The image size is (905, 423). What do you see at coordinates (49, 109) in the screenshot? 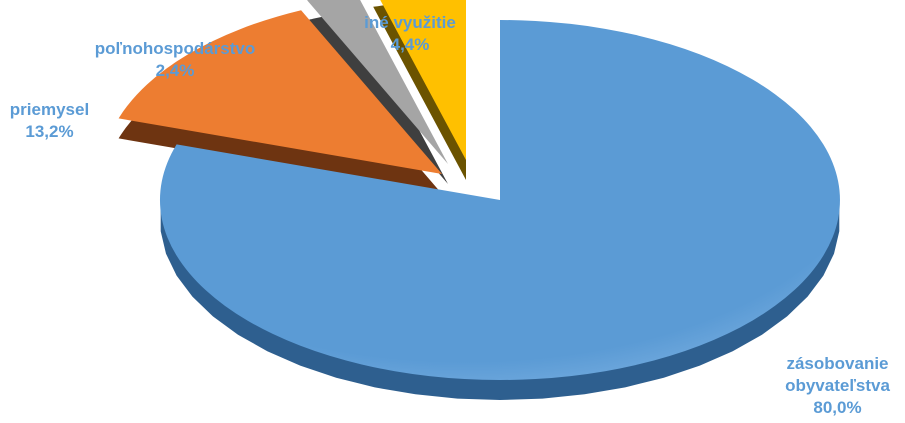
I see `slice-name: priemysel` at bounding box center [49, 109].